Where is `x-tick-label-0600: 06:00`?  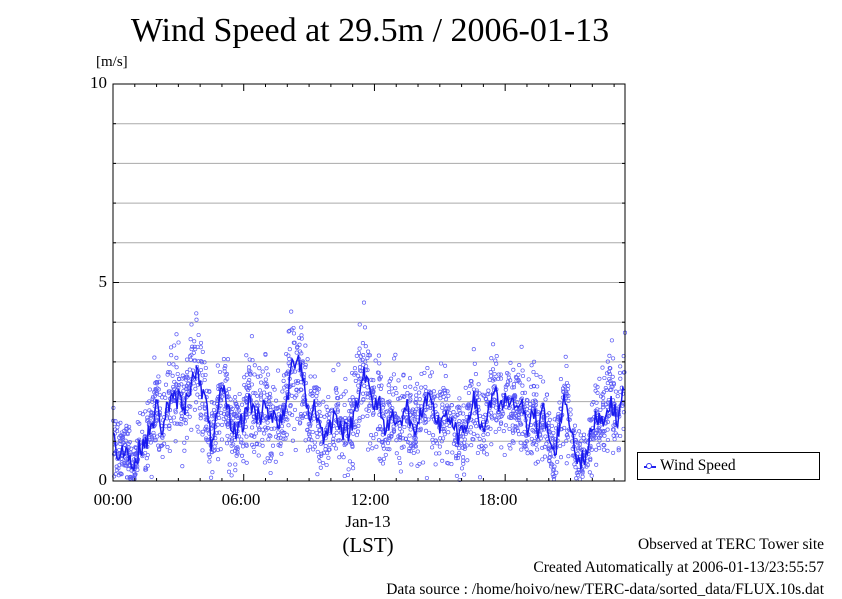 x-tick-label-0600: 06:00 is located at coordinates (241, 499).